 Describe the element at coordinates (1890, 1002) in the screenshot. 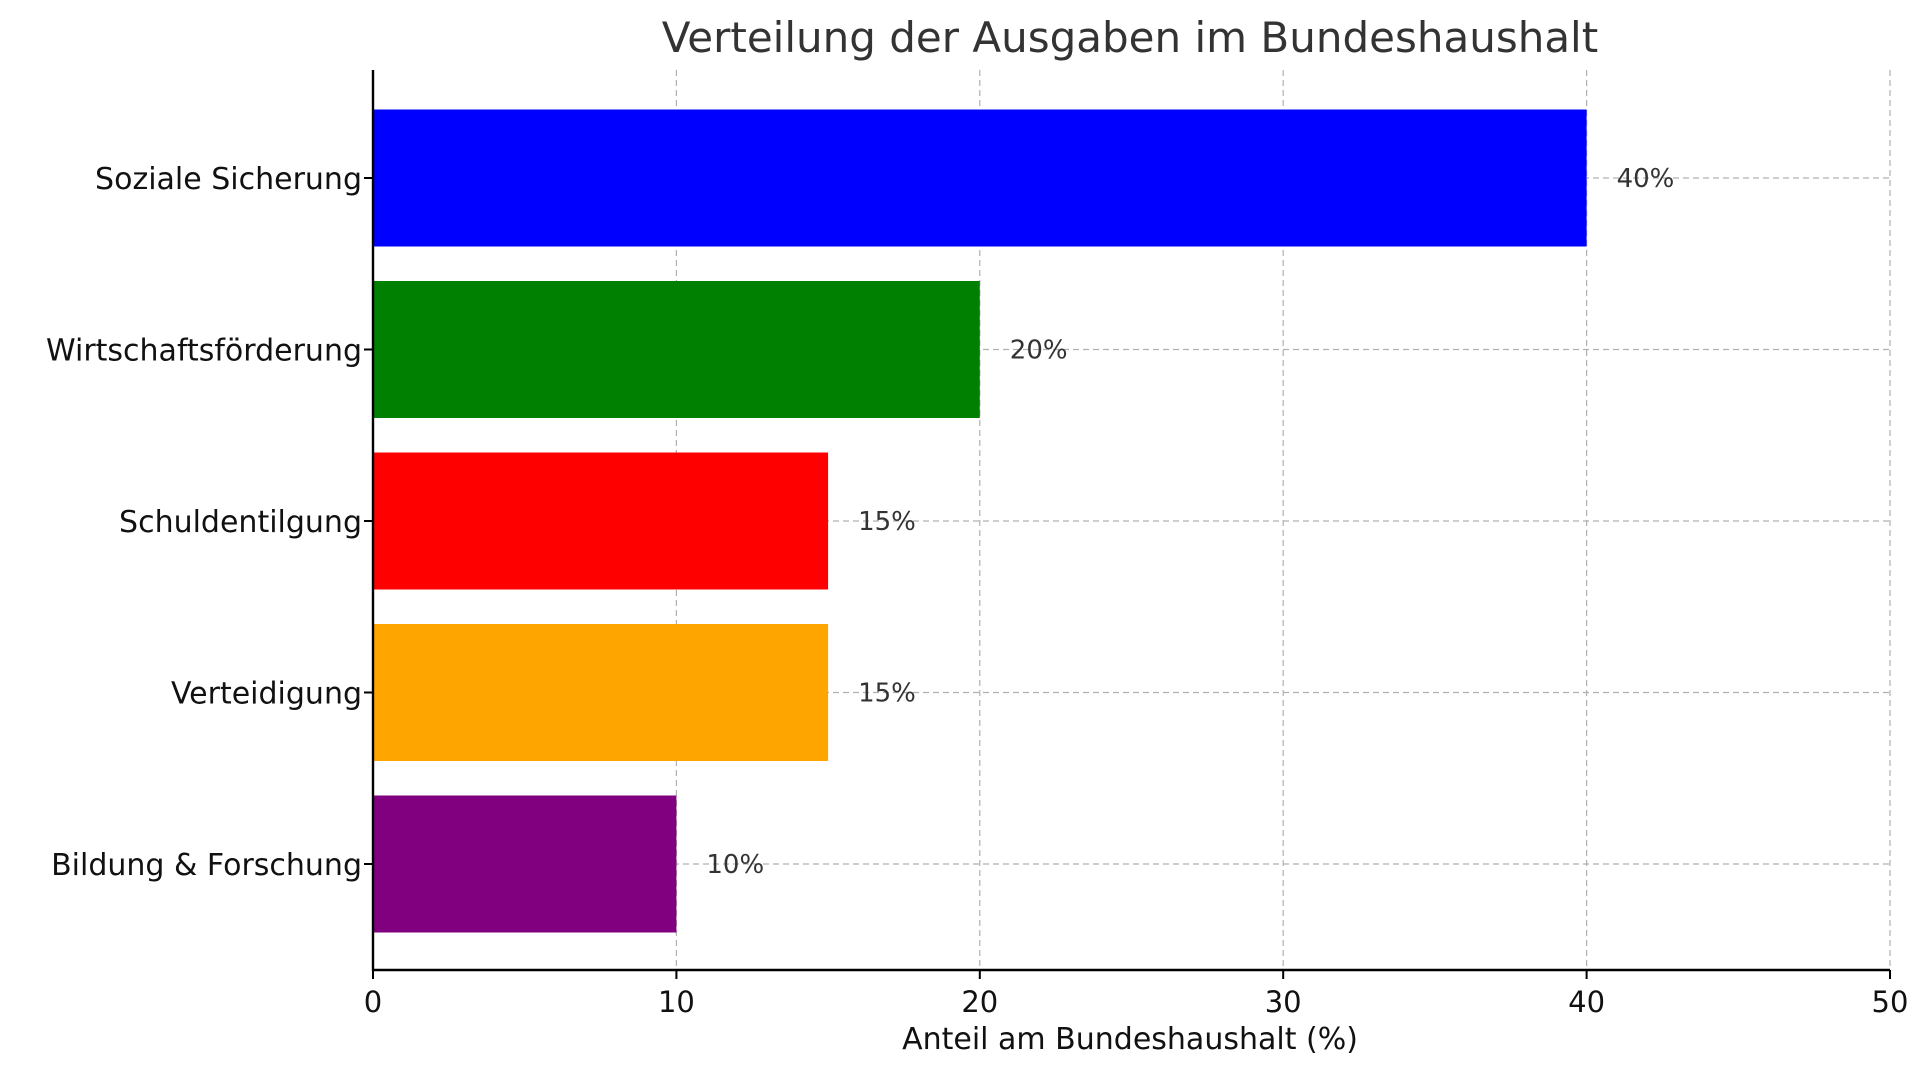

I see `x-tick-label: 50` at that location.